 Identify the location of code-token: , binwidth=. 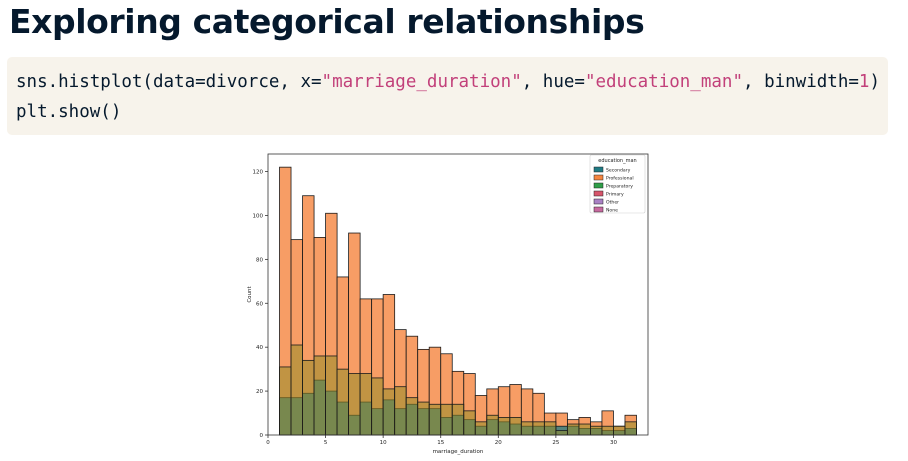
(801, 82).